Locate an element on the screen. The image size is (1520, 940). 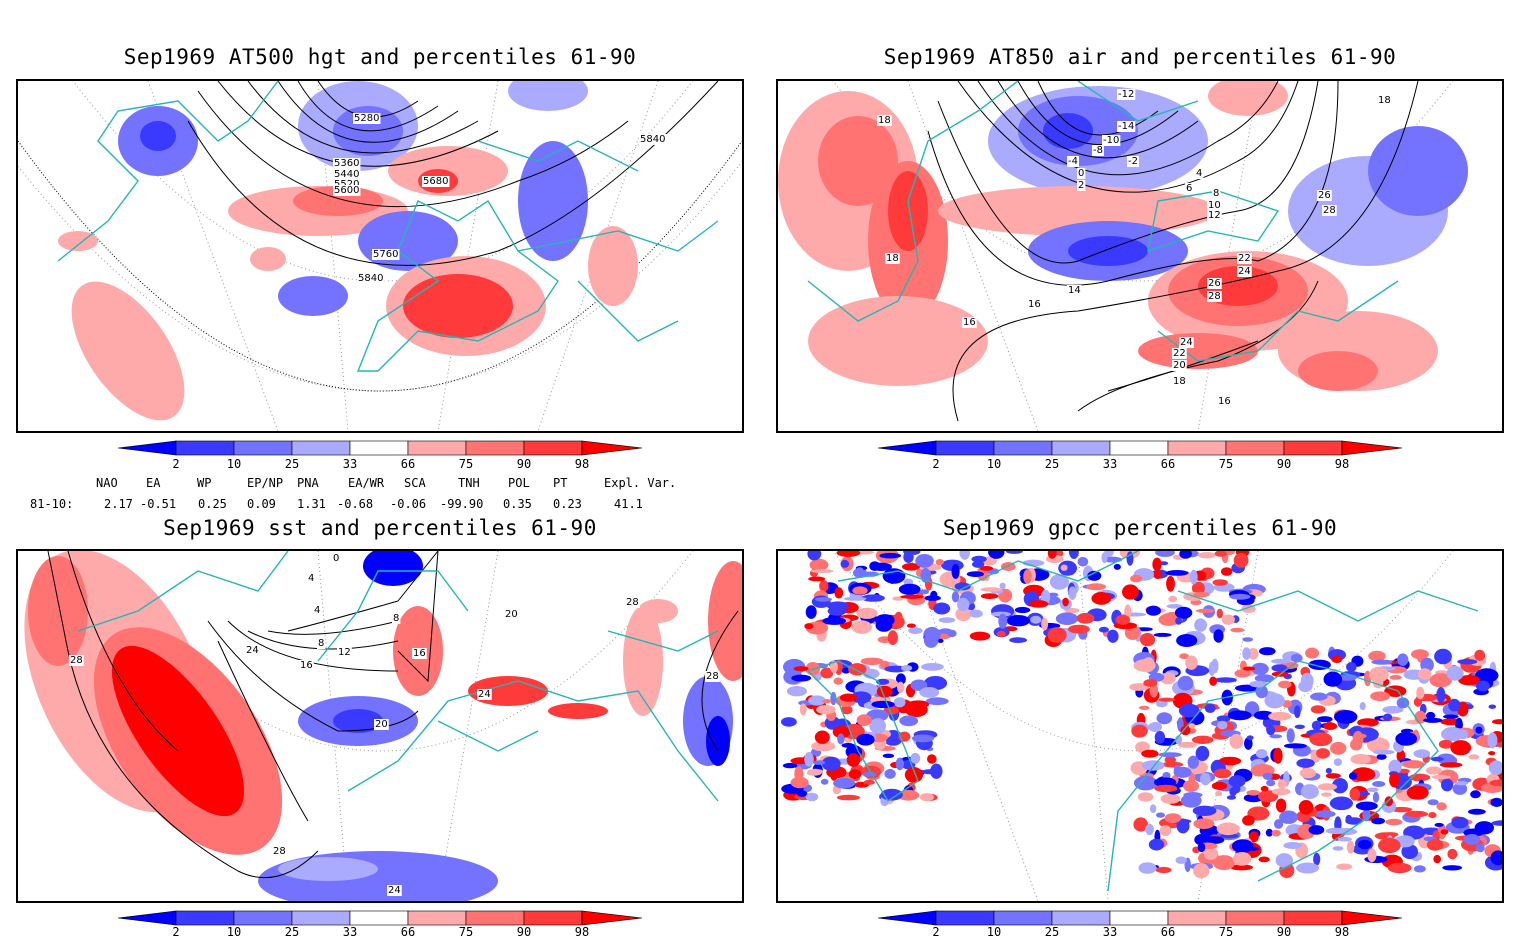
index-header: EA/WR is located at coordinates (366, 483).